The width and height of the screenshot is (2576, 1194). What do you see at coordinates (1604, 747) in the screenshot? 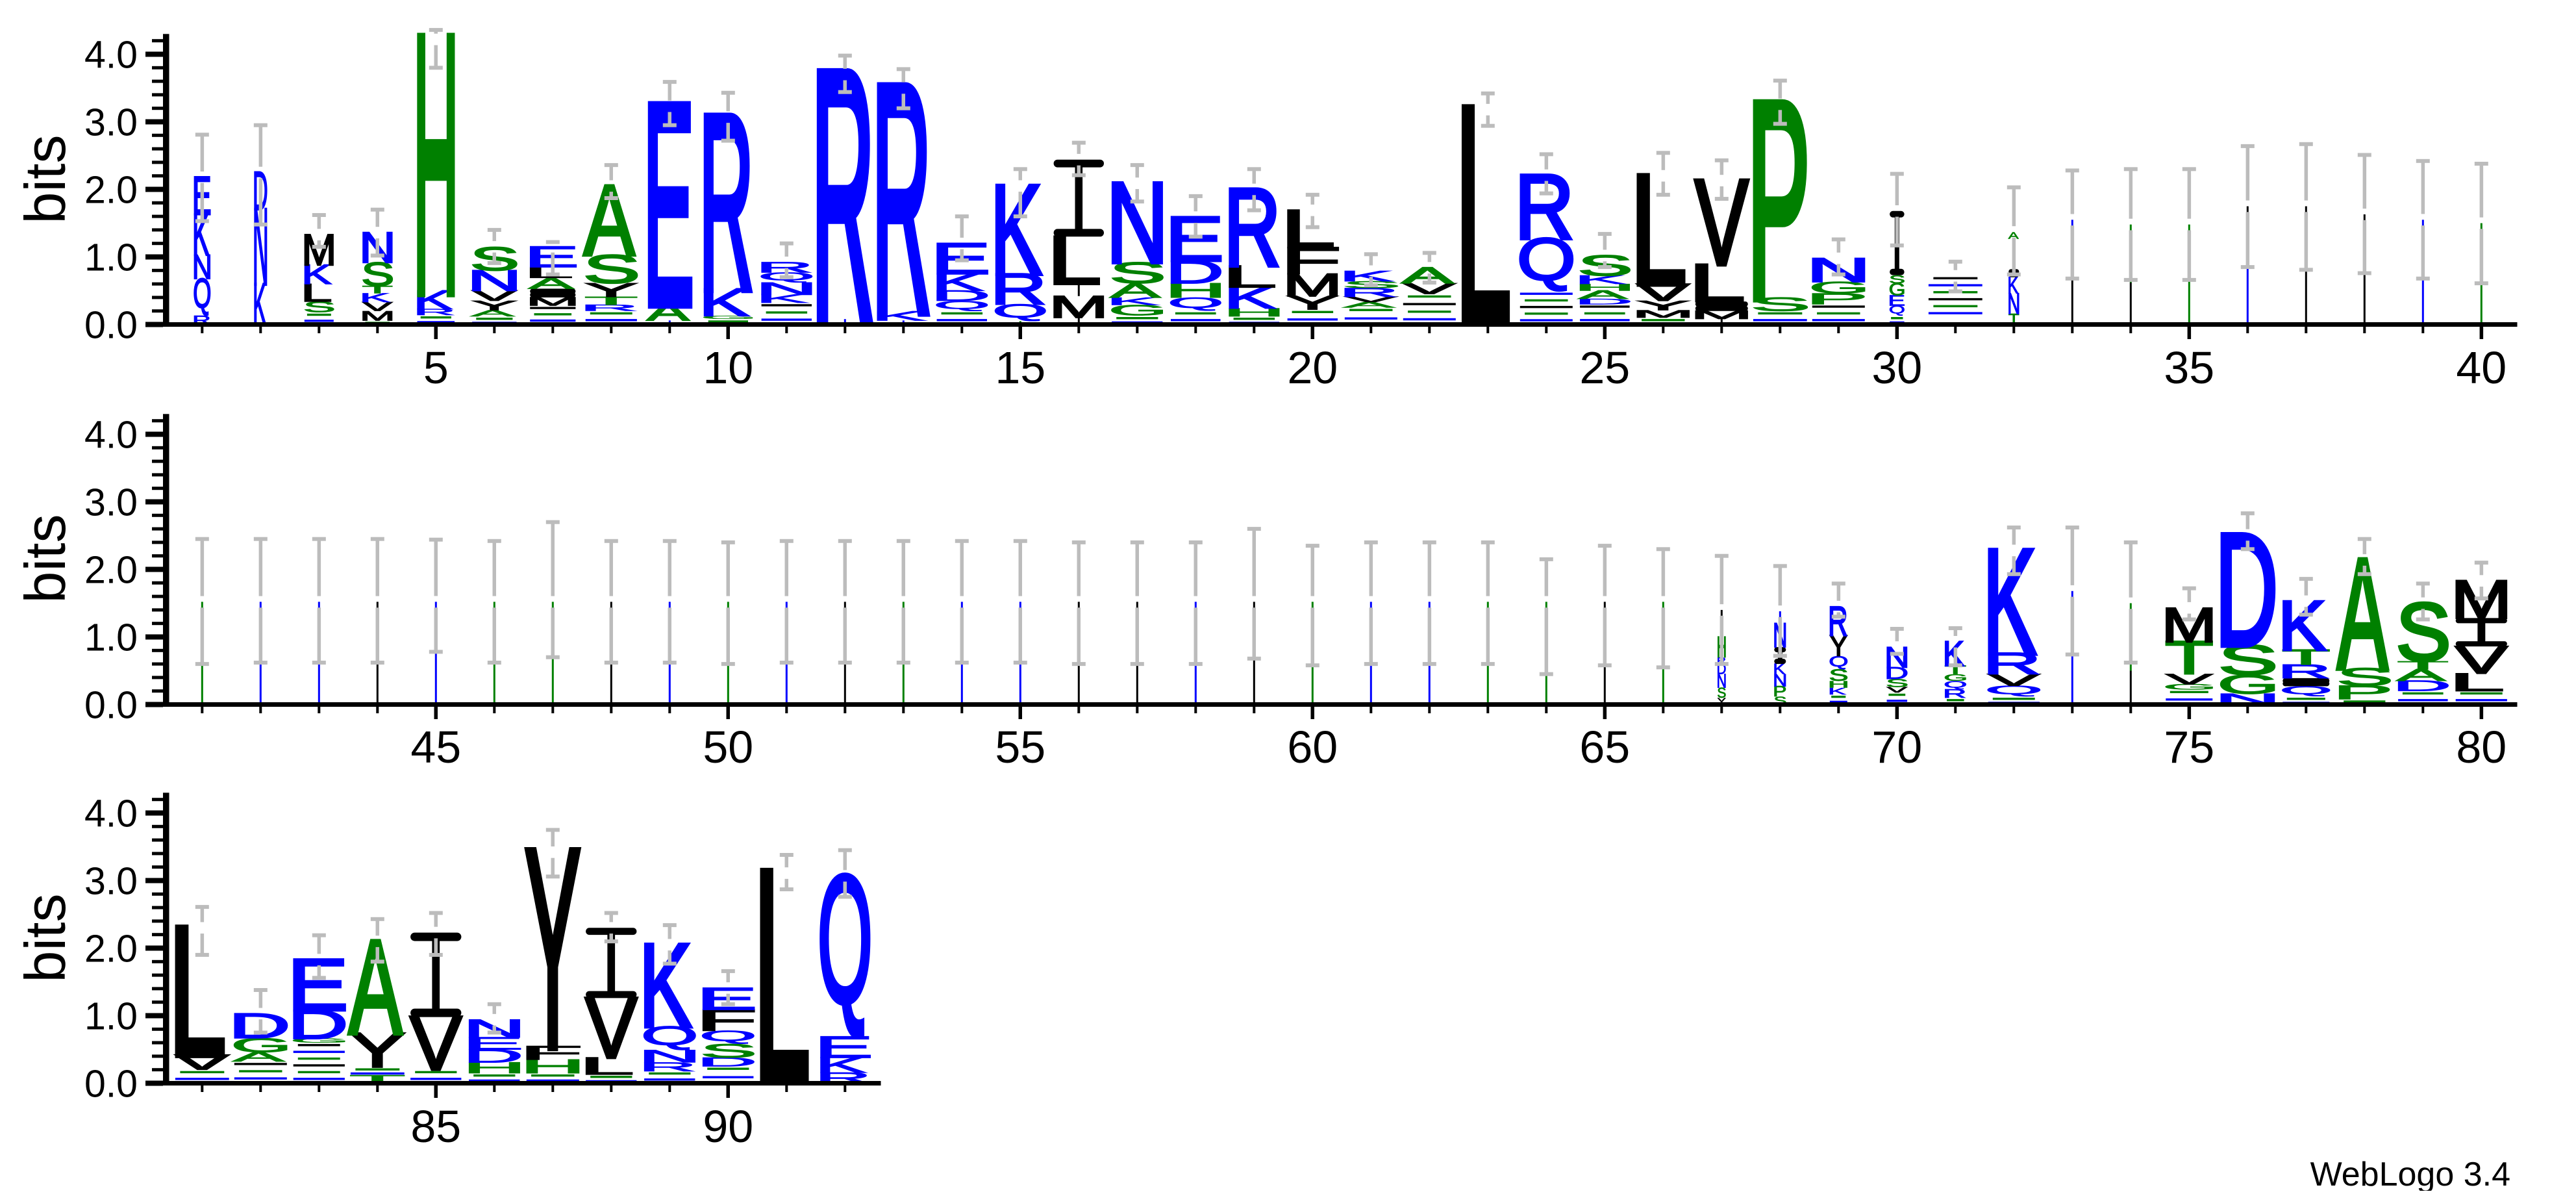
I see `svg-text: 65` at bounding box center [1604, 747].